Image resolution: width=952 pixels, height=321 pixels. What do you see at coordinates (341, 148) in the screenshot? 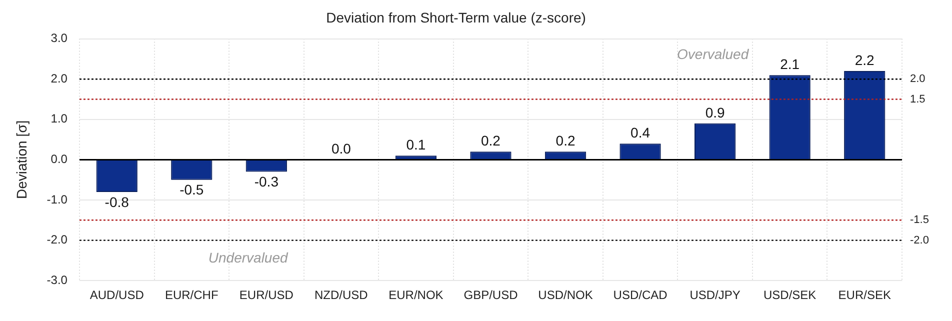
I see `data-label: 0.0` at bounding box center [341, 148].